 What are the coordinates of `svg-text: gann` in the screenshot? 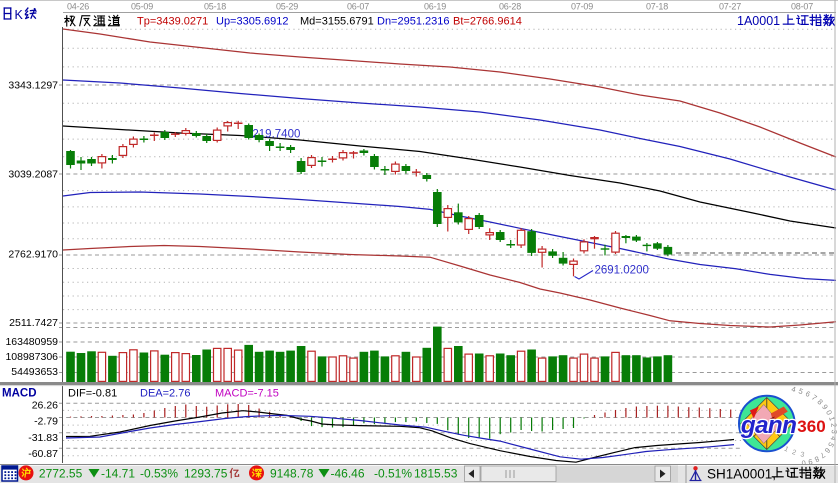 It's located at (768, 425).